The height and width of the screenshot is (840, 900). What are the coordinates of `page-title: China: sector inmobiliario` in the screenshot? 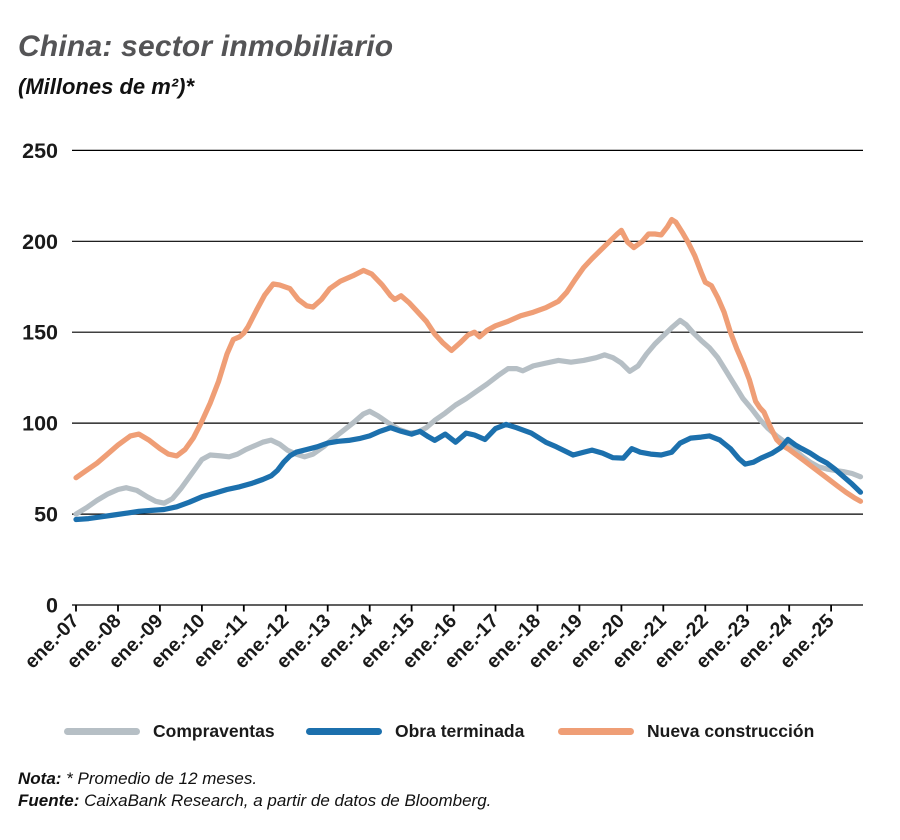 It's located at (206, 46).